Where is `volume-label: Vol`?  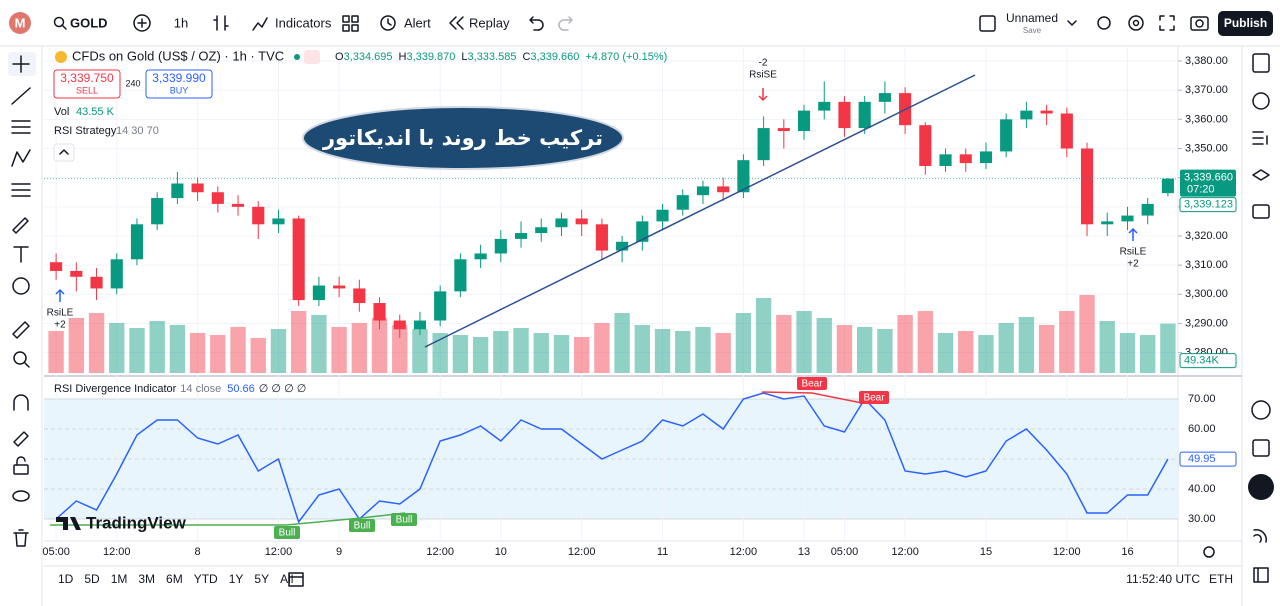
volume-label: Vol is located at coordinates (61, 112).